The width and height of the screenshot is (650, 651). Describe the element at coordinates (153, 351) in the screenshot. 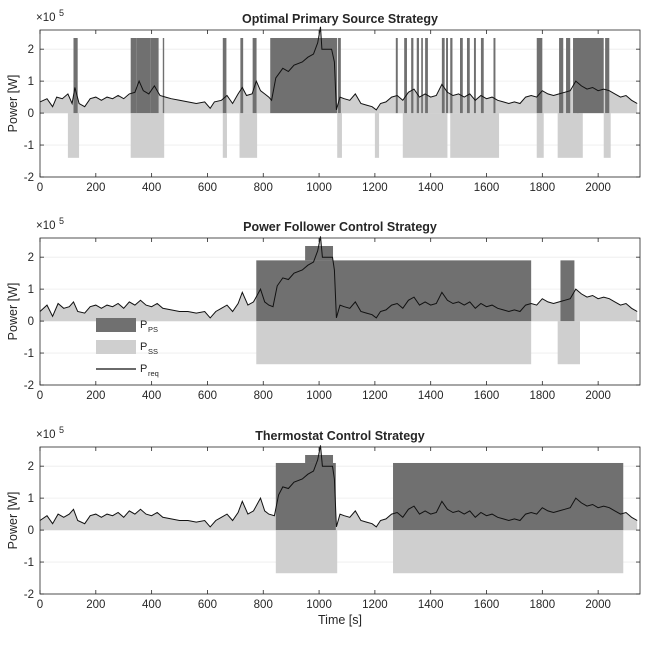

I see `legend-label-sub: SS` at that location.